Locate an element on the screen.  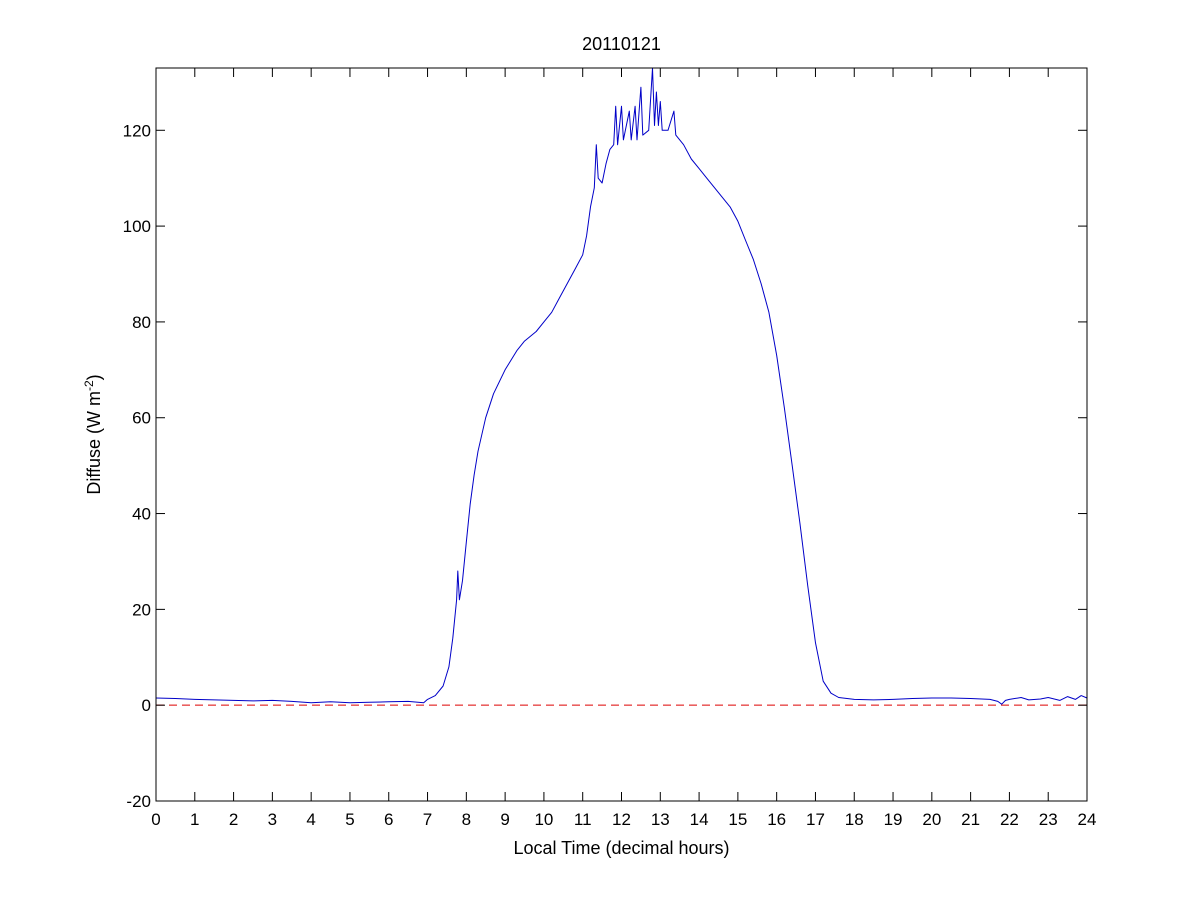
x-tick-label: 13 is located at coordinates (660, 819).